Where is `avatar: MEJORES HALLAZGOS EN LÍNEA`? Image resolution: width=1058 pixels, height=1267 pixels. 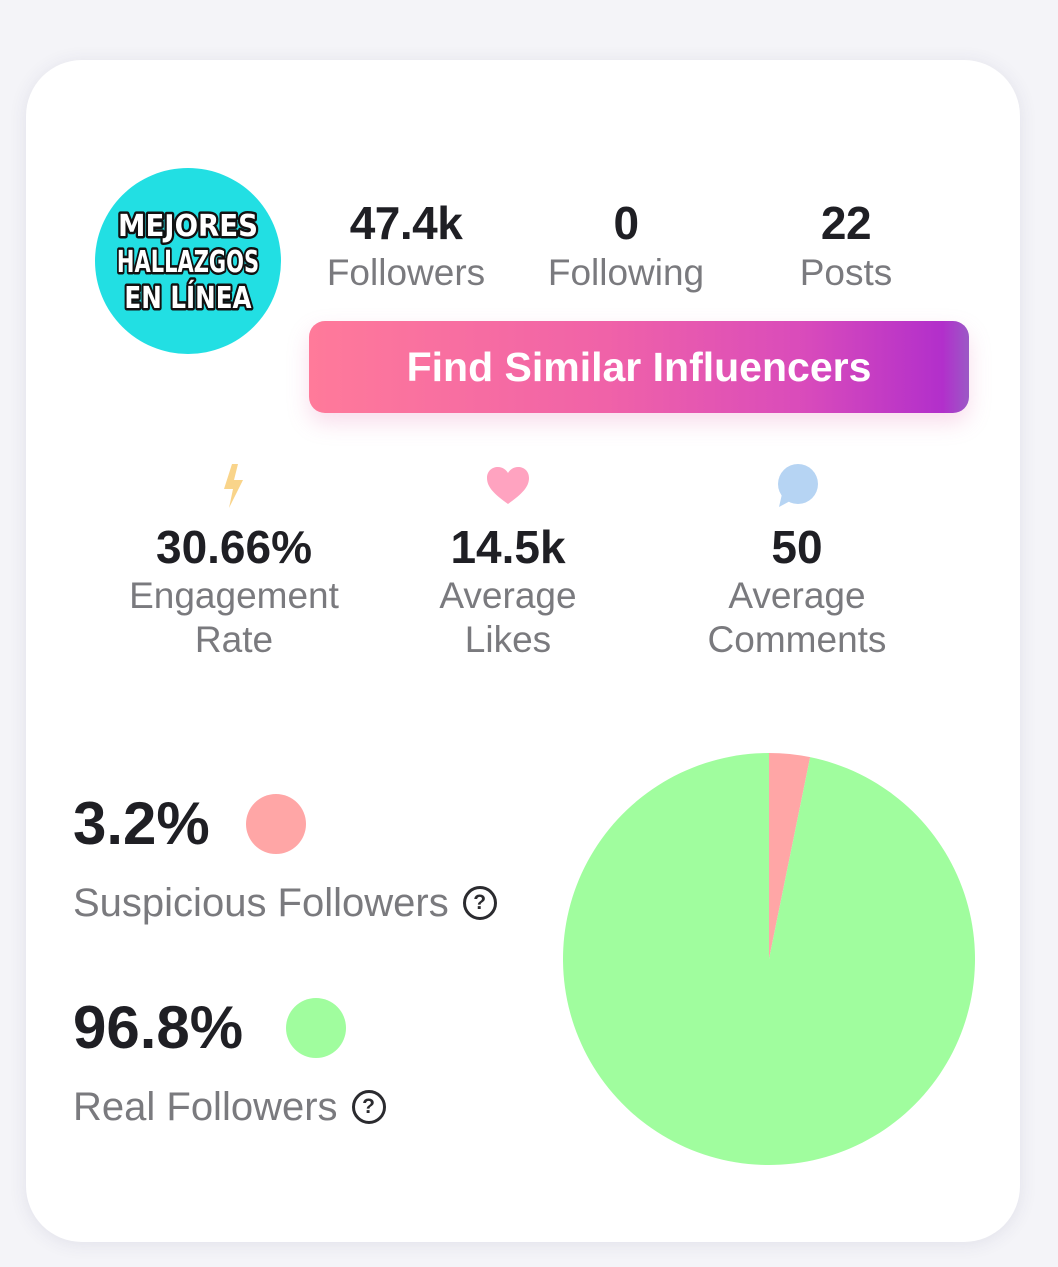
avatar: MEJORES HALLAZGOS EN LÍNEA is located at coordinates (188, 261).